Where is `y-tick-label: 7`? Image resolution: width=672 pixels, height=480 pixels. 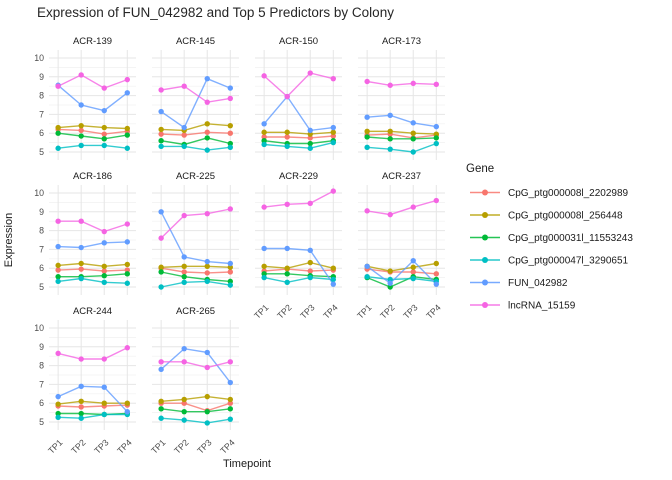
y-tick-label: 7 is located at coordinates (41, 249).